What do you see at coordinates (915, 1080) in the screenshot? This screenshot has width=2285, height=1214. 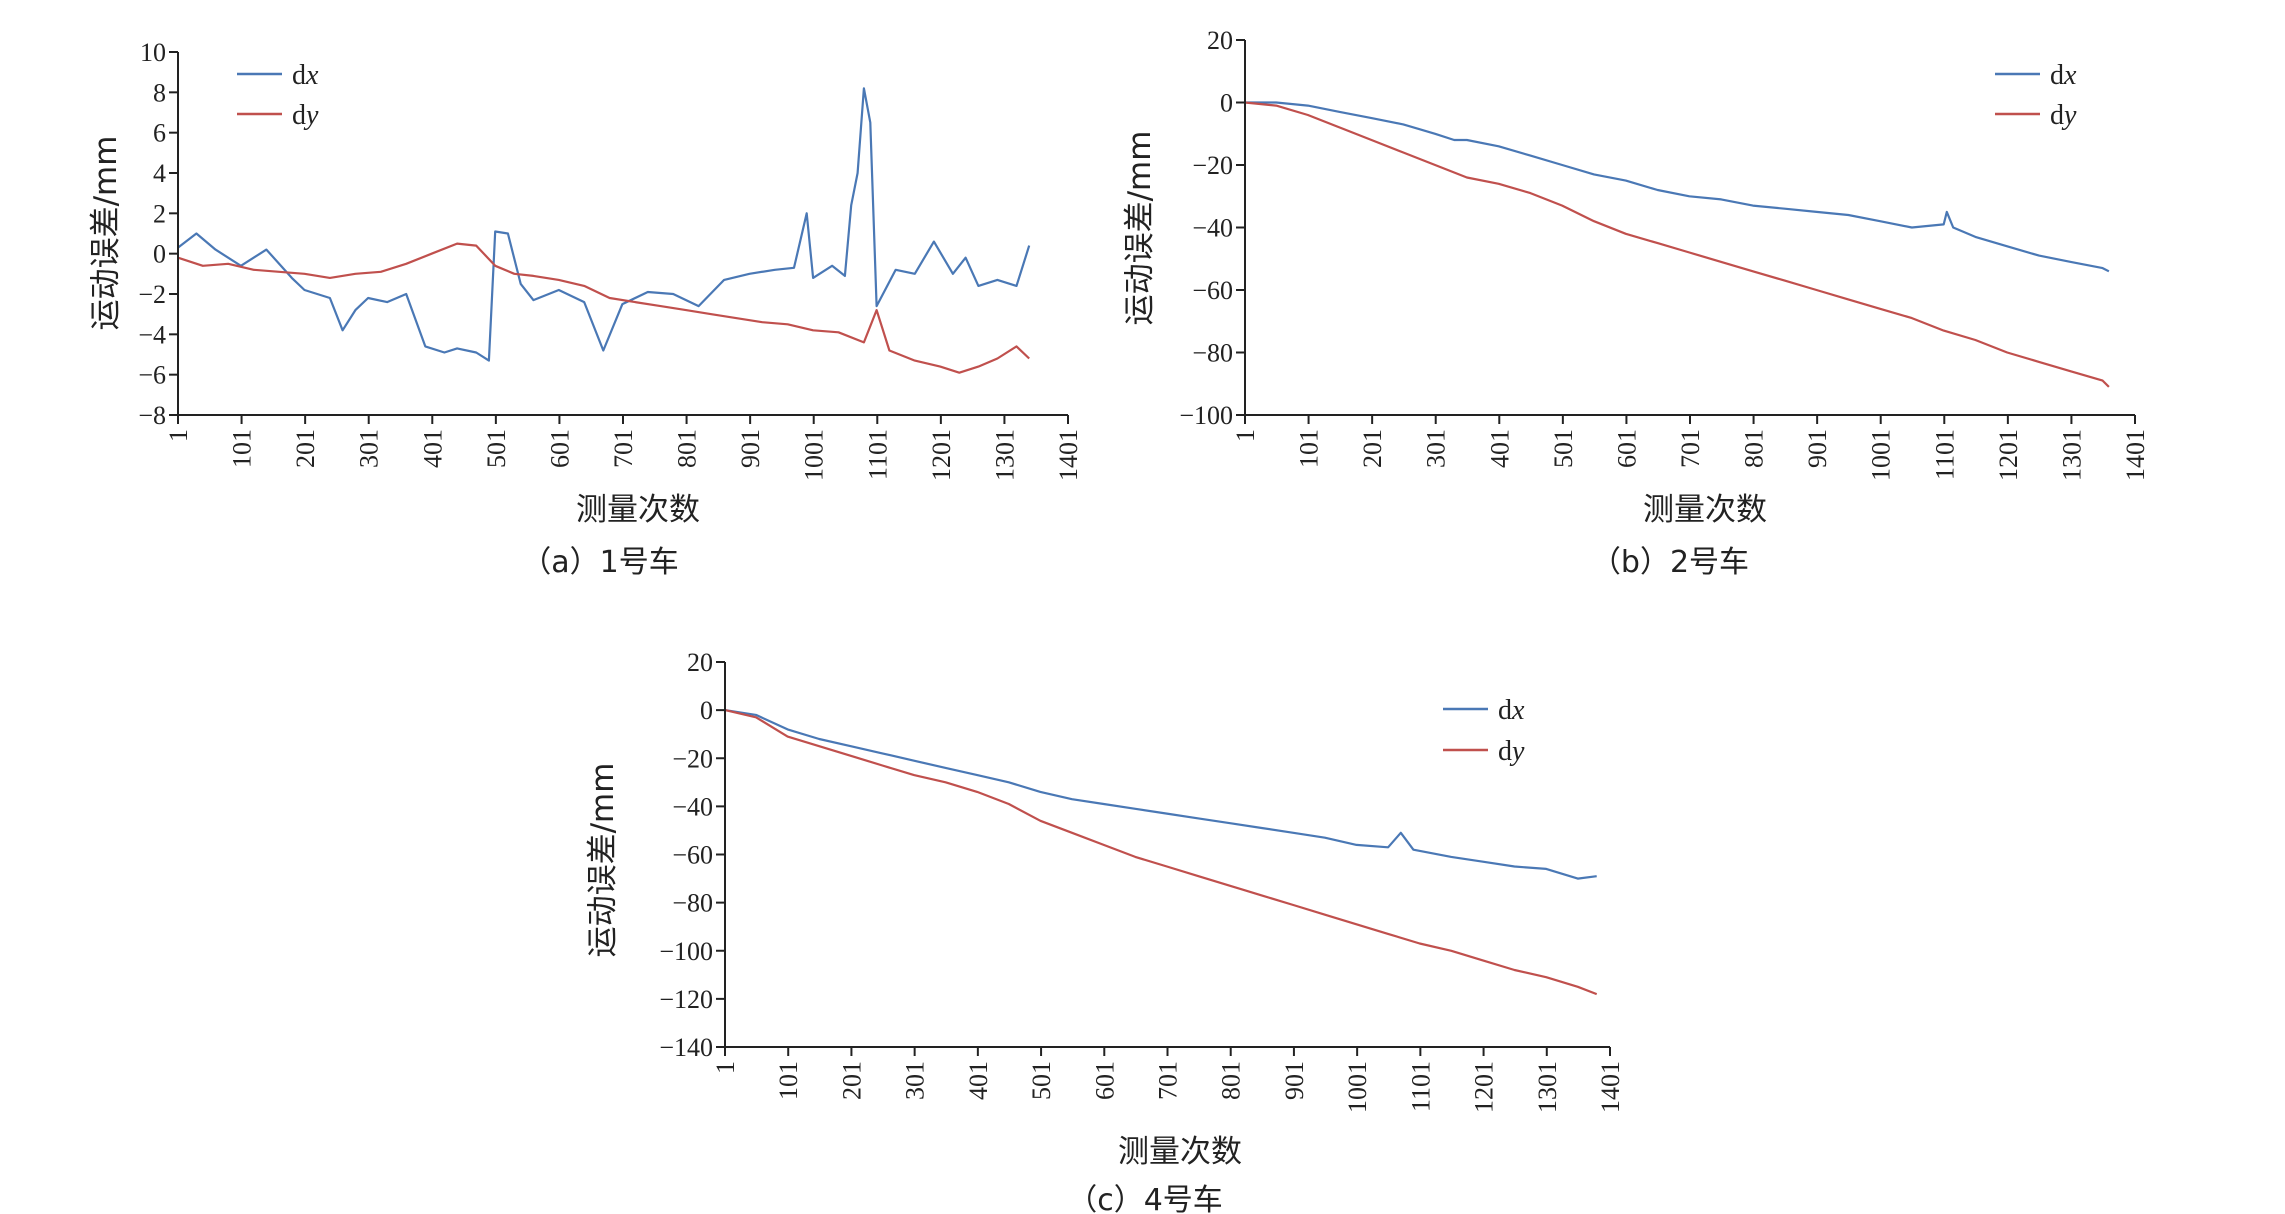 I see `chart-c-xtick-label: 301` at bounding box center [915, 1080].